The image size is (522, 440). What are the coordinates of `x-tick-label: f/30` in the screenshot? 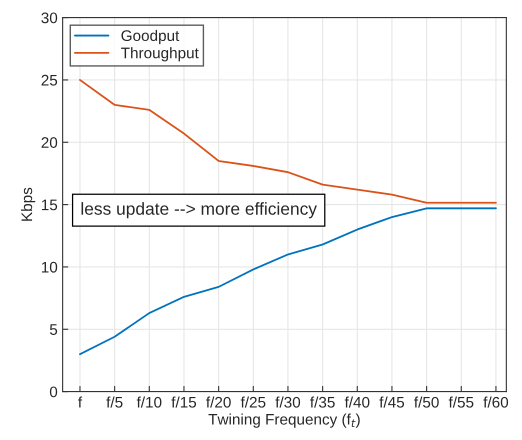 It's located at (287, 402).